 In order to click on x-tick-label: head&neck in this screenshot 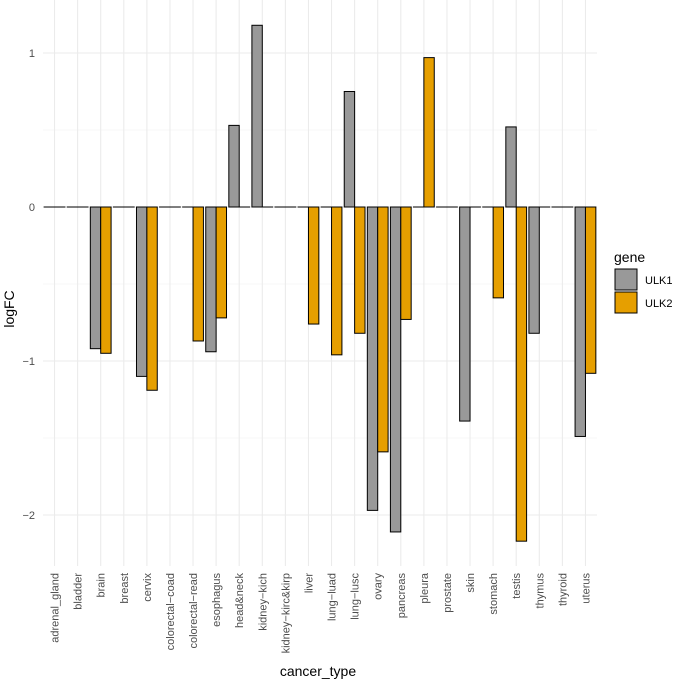, I will do `click(240, 601)`.